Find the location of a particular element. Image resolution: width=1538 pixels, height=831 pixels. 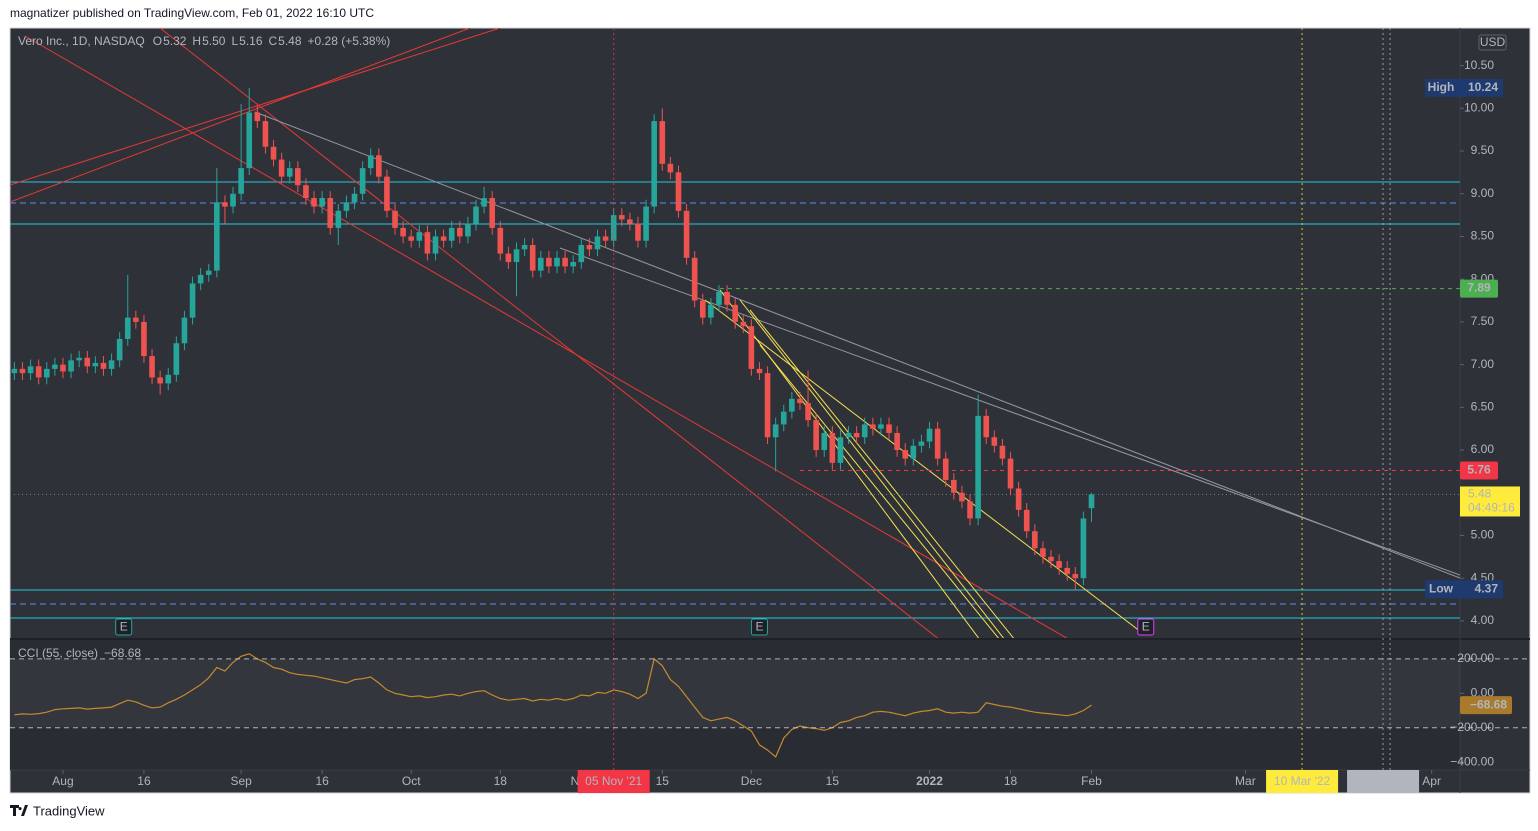

time-marker-label: 24 Mar '22 is located at coordinates (1383, 781).